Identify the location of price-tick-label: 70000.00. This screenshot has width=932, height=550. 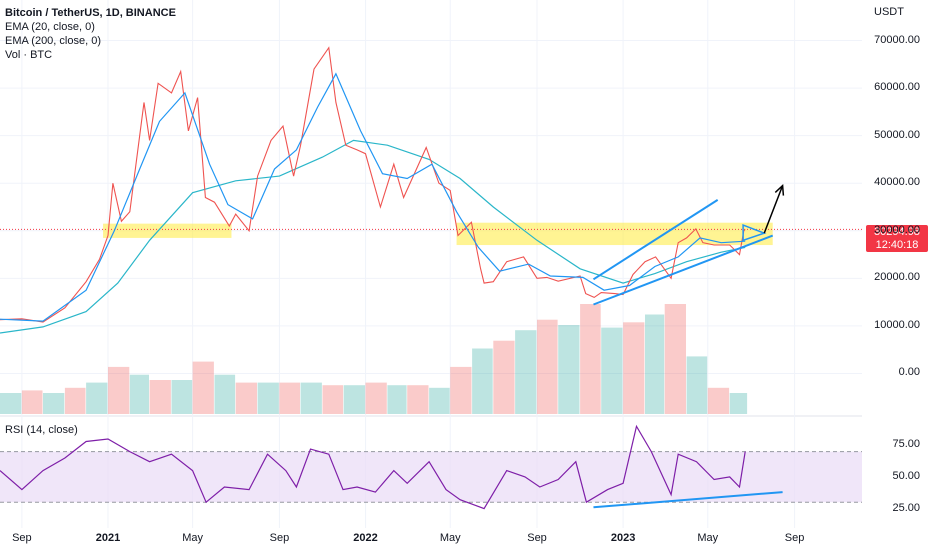
(897, 39).